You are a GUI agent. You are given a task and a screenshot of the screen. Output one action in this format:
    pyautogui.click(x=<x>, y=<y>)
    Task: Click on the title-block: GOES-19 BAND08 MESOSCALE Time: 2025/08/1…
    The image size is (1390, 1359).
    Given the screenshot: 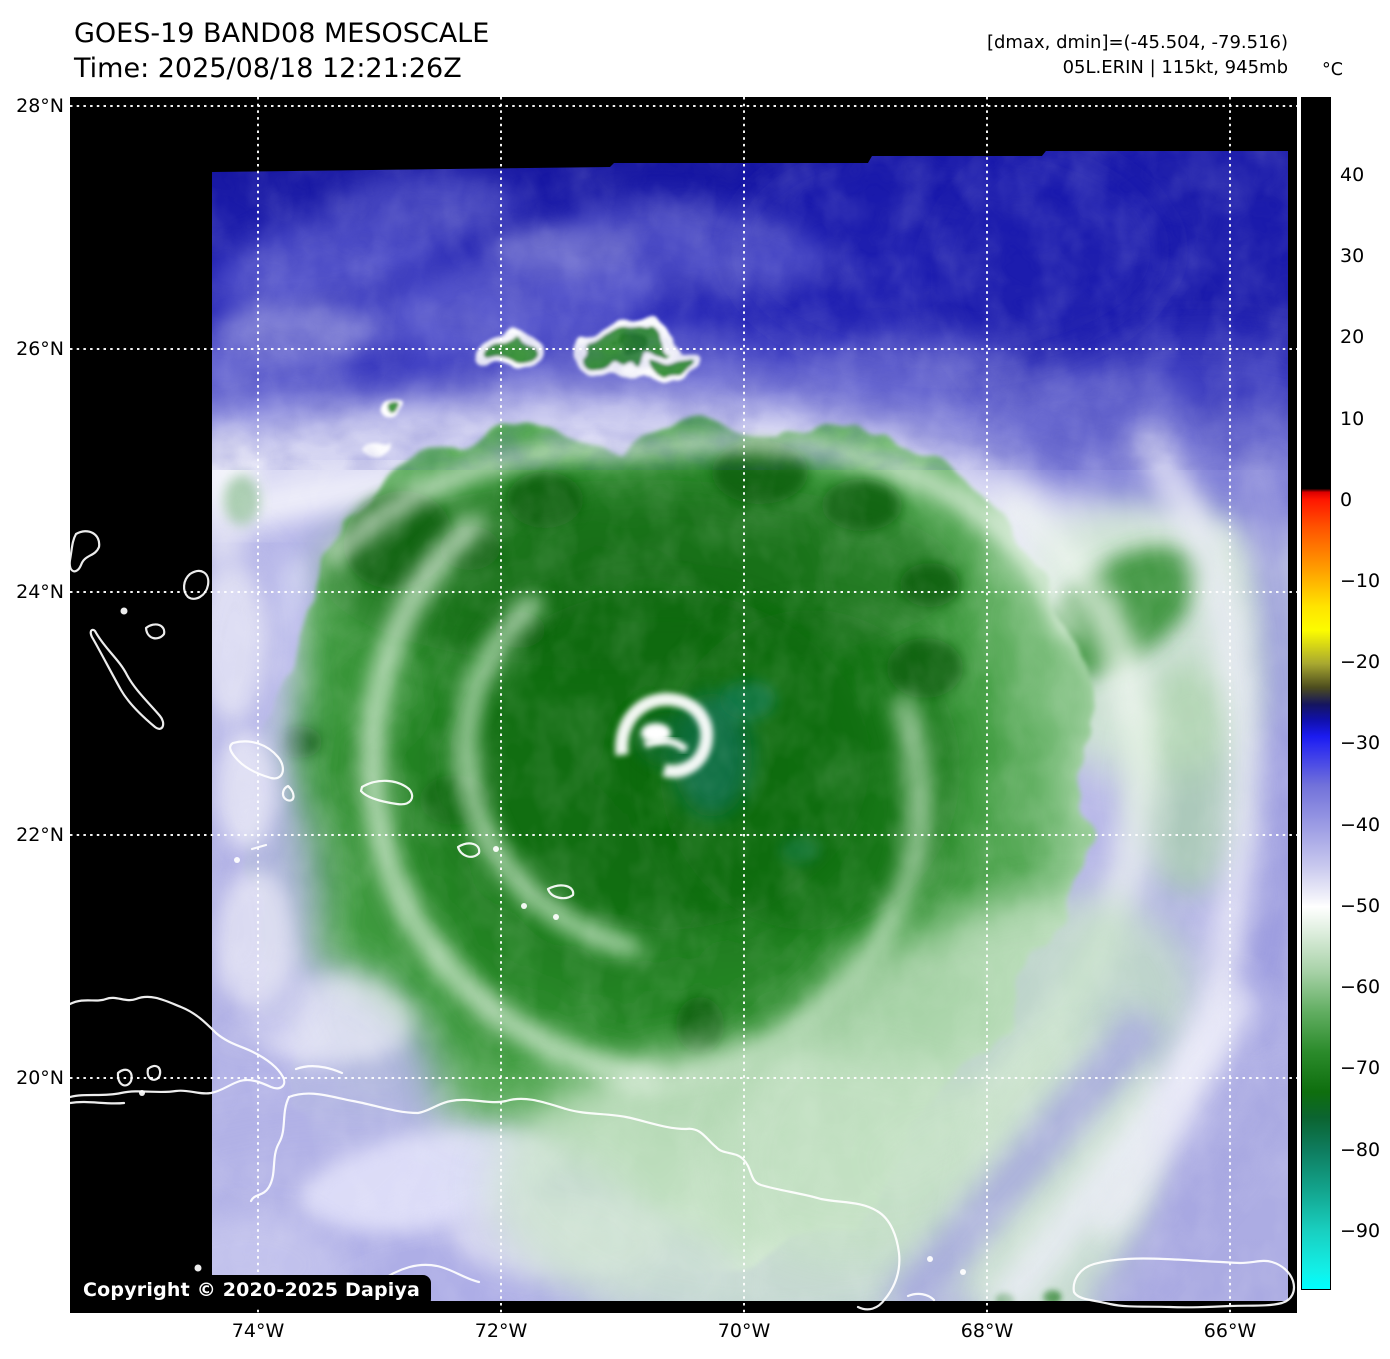 What is the action you would take?
    pyautogui.click(x=281, y=51)
    